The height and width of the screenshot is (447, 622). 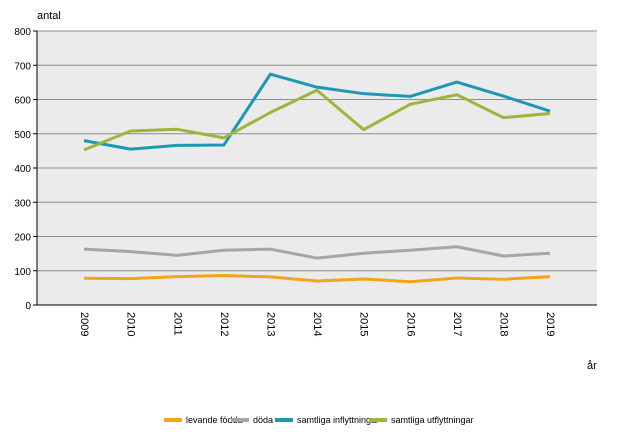 What do you see at coordinates (457, 324) in the screenshot?
I see `x-tick-label: 2017` at bounding box center [457, 324].